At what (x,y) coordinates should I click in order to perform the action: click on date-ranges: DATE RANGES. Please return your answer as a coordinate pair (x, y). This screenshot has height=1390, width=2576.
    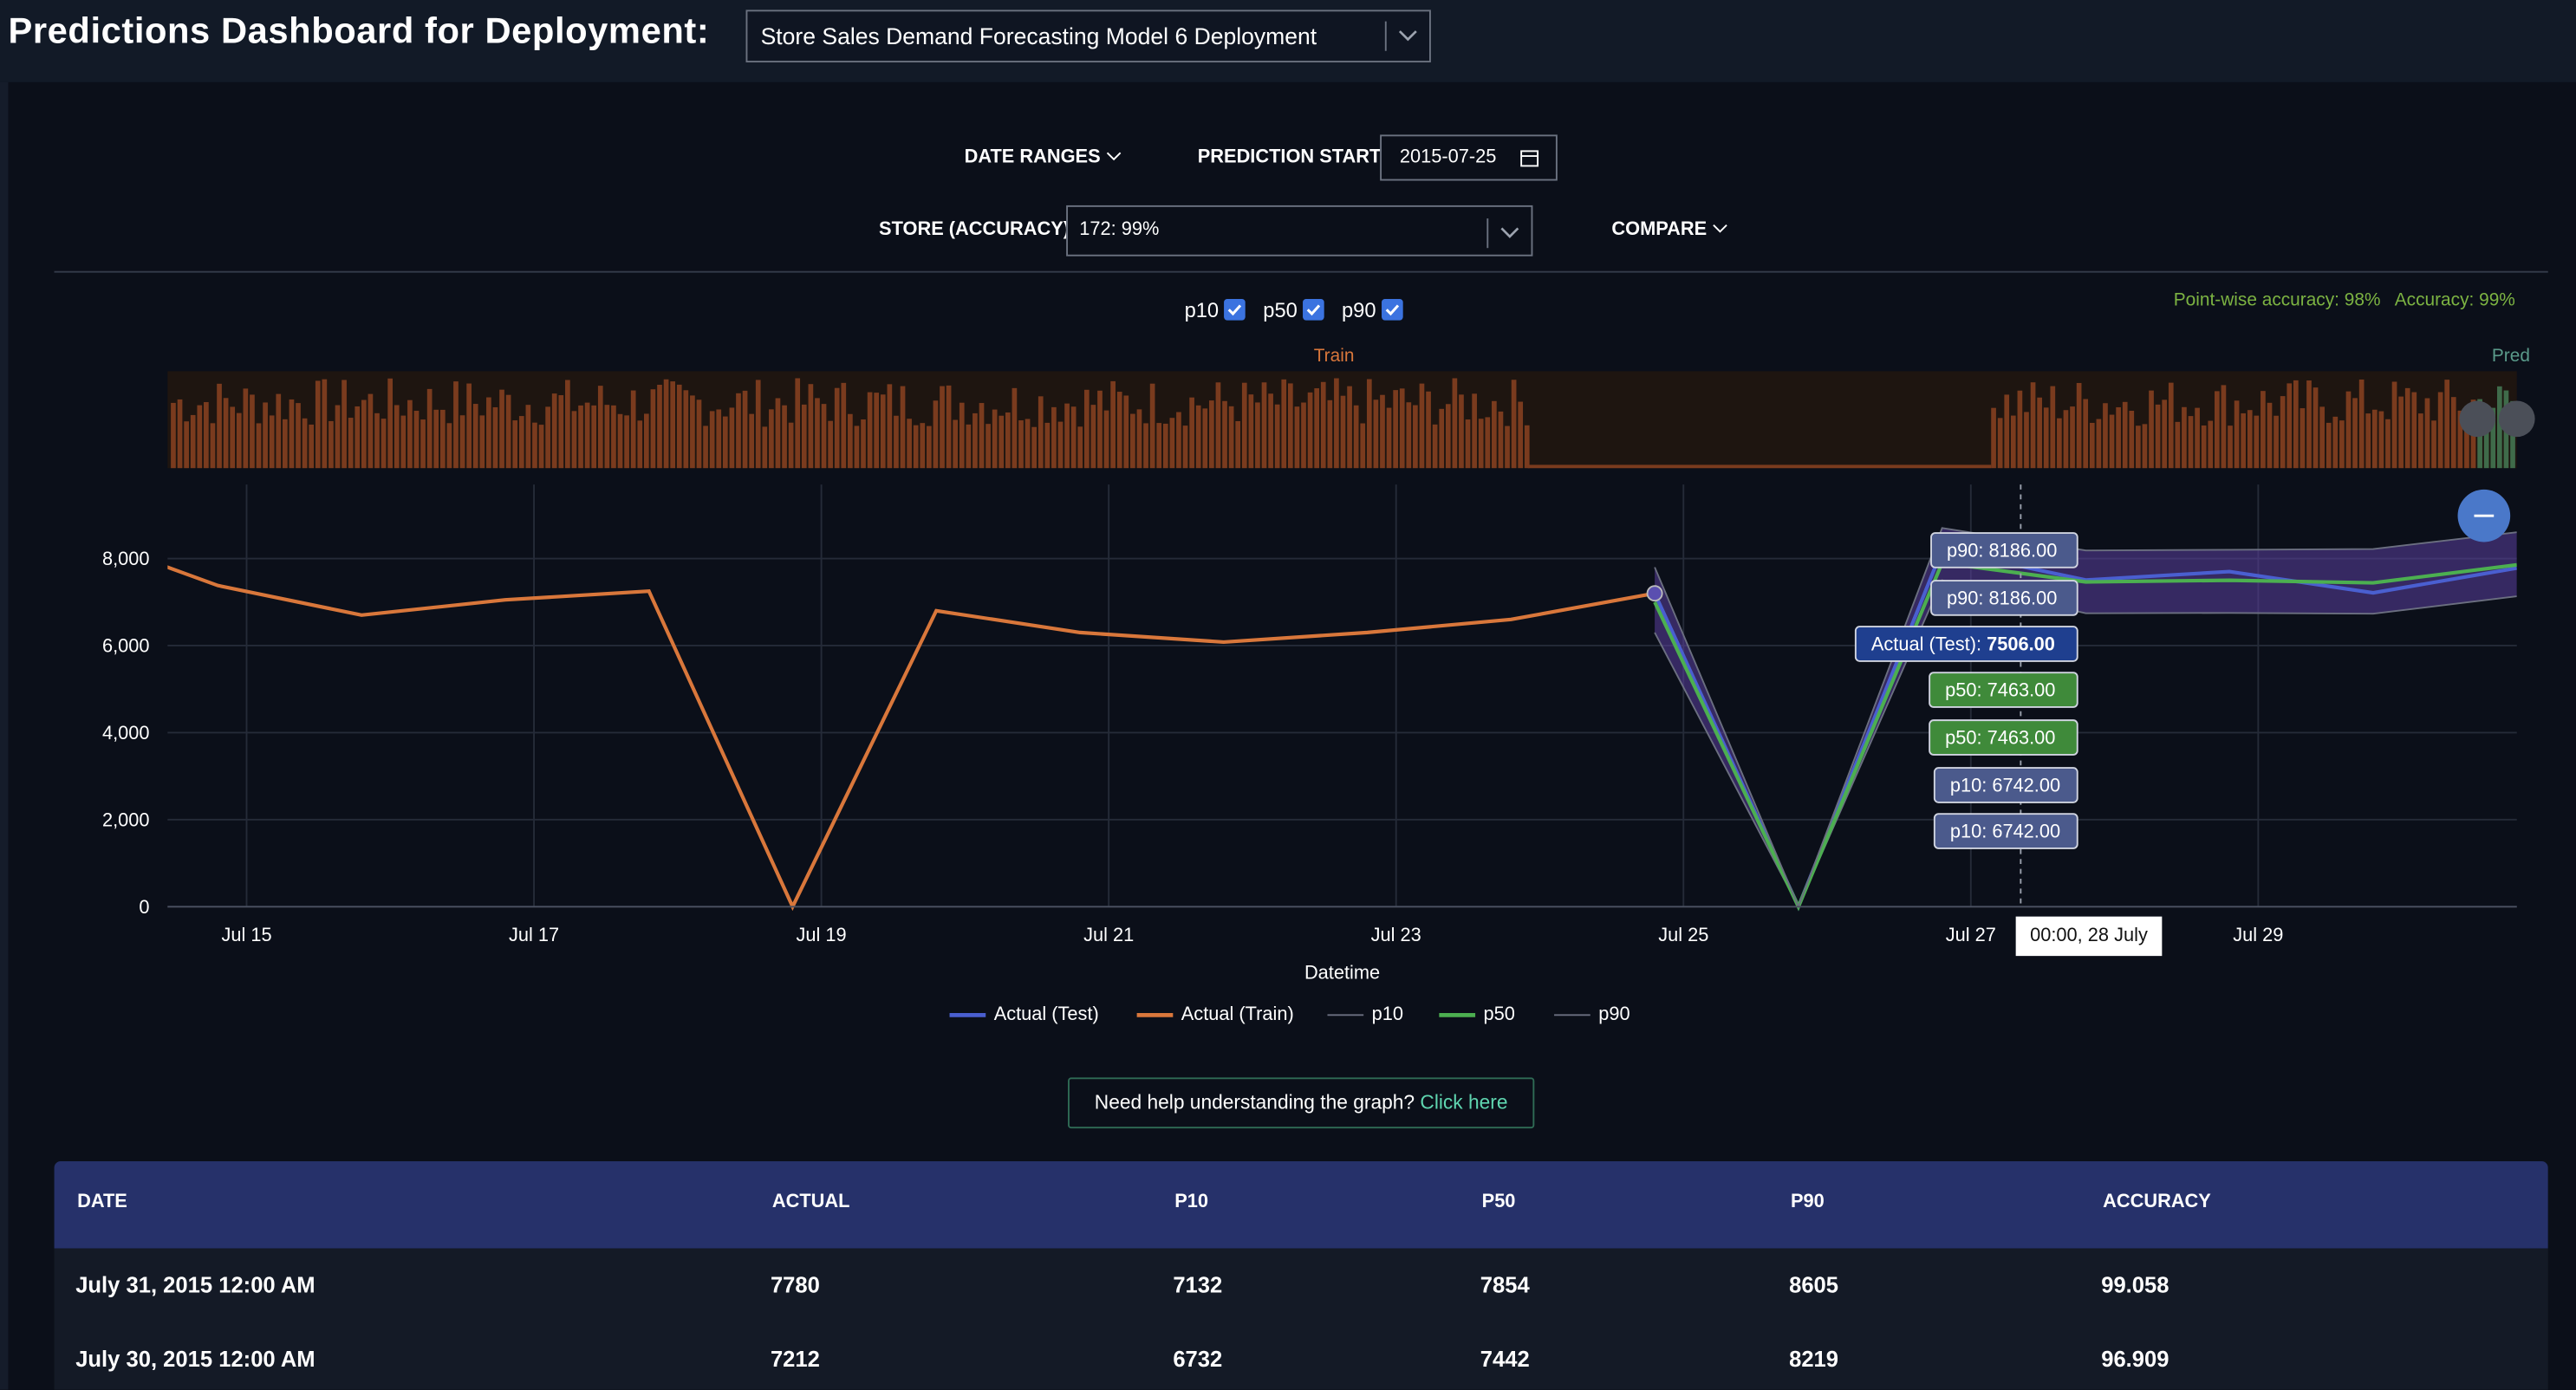
    Looking at the image, I should click on (1043, 157).